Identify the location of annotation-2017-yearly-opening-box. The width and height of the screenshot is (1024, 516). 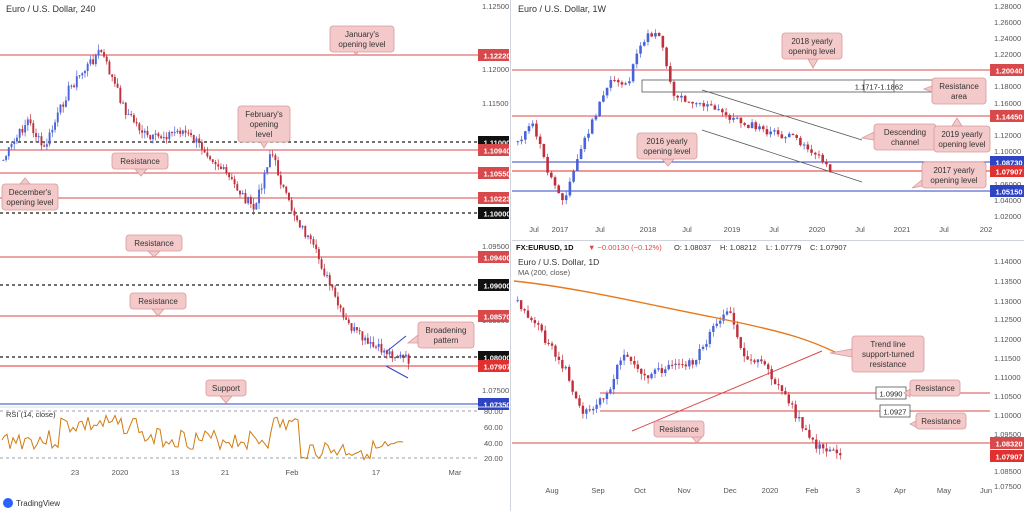
(954, 175).